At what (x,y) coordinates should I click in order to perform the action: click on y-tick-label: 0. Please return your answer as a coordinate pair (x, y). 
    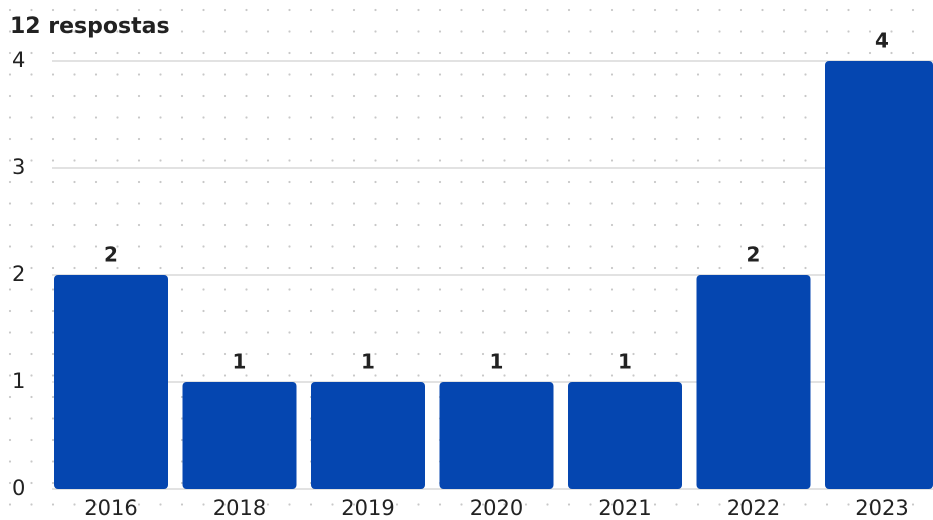
    Looking at the image, I should click on (18, 488).